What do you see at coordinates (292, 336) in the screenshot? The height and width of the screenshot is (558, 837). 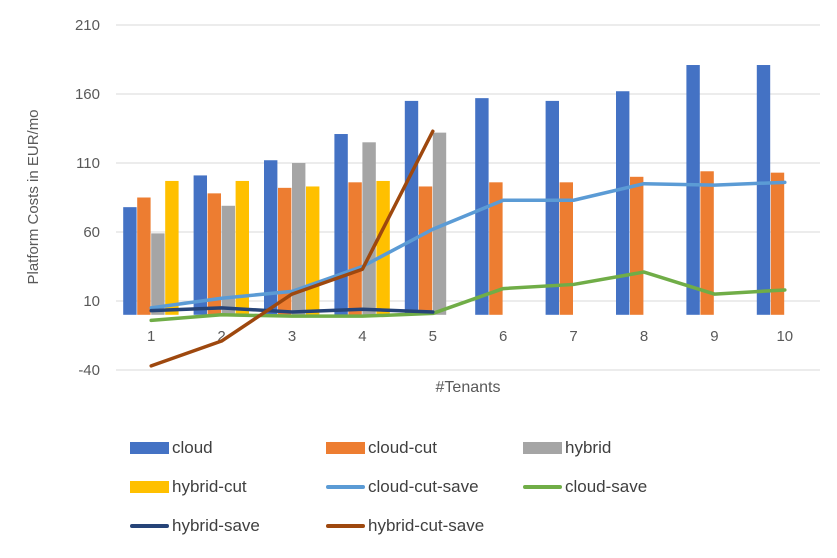 I see `x-tick-label-3: 3` at bounding box center [292, 336].